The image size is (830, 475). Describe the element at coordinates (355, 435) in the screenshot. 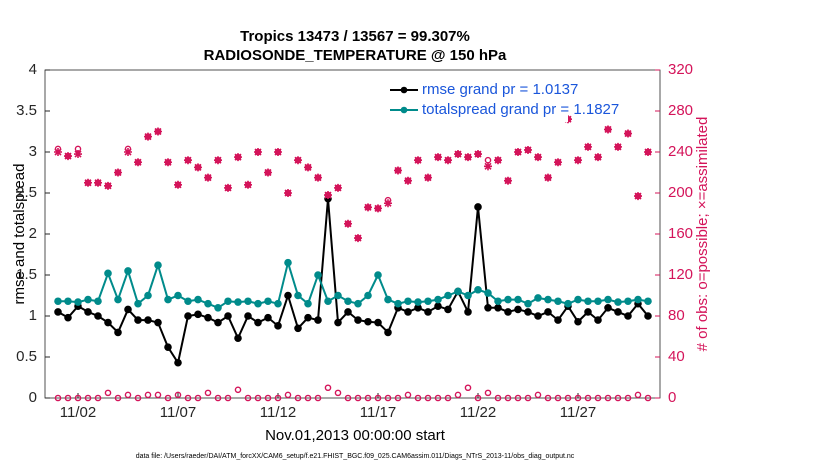

I see `x-axis-label: Nov.01,2013 00:00:00 start` at that location.